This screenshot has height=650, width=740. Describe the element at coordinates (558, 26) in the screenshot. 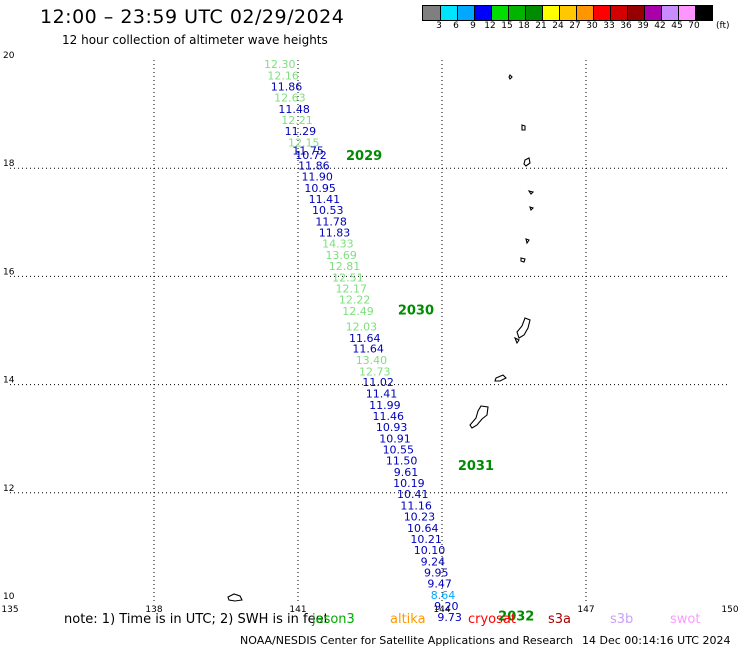

I see `legend-tick-label: 24` at that location.